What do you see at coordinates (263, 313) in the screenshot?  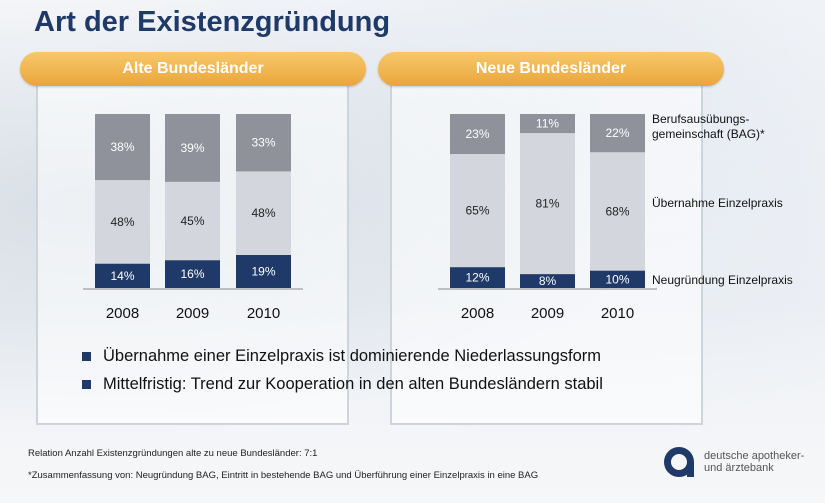 I see `left-x-tick-label: 2010` at bounding box center [263, 313].